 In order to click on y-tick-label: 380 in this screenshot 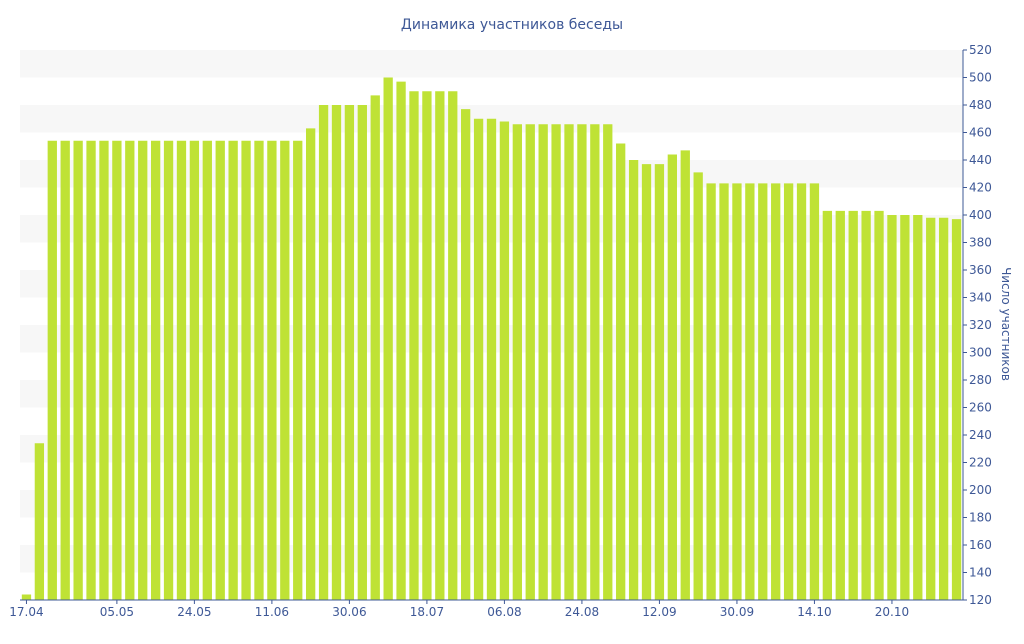, I will do `click(980, 243)`.